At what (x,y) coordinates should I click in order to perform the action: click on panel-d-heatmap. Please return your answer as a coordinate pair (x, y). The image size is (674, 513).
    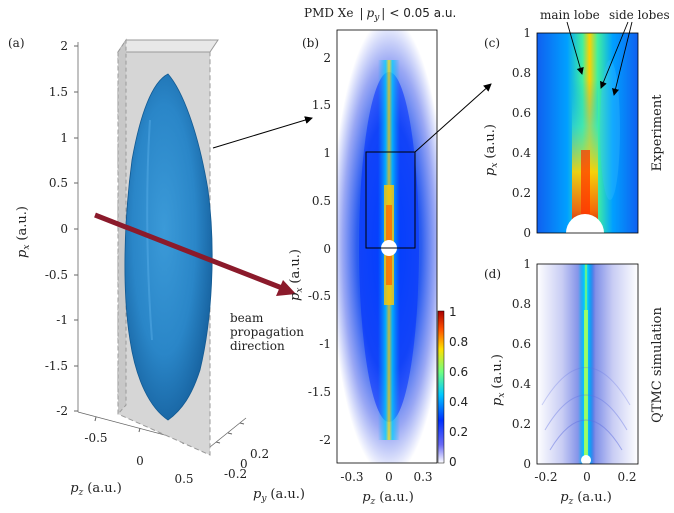
    Looking at the image, I should click on (587, 364).